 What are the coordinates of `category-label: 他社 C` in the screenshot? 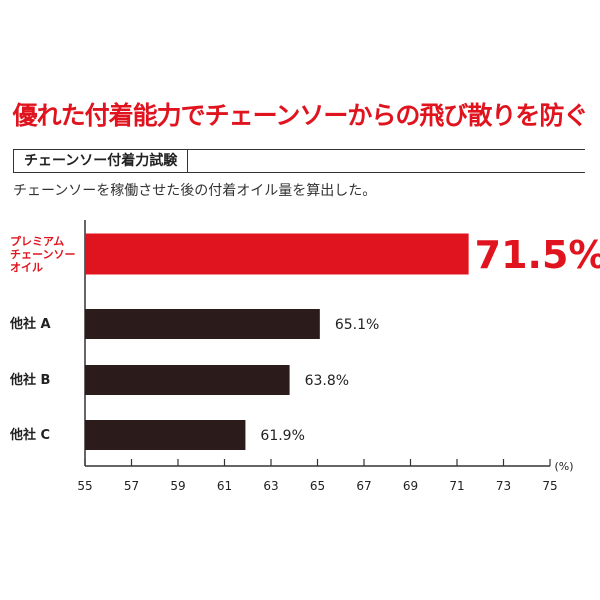 It's located at (29, 435).